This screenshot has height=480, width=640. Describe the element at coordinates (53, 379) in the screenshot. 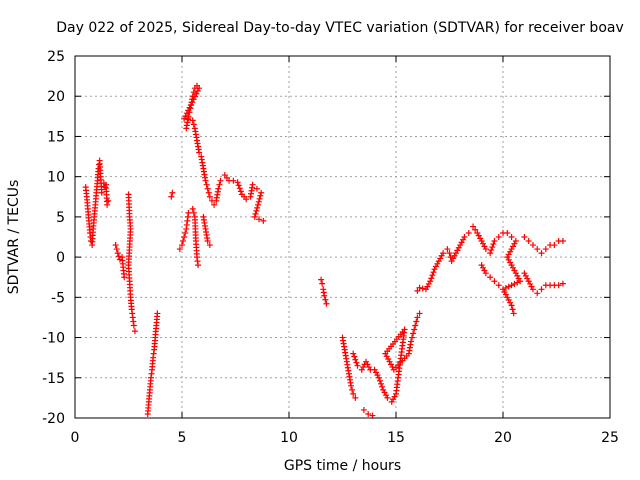

I see `y-tick-label: -15` at that location.